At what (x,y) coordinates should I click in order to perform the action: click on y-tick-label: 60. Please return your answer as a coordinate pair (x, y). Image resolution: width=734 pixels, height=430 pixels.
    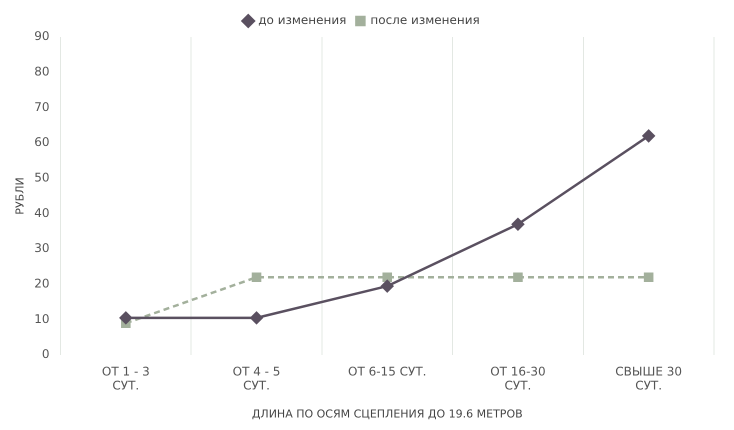
    Looking at the image, I should click on (42, 142).